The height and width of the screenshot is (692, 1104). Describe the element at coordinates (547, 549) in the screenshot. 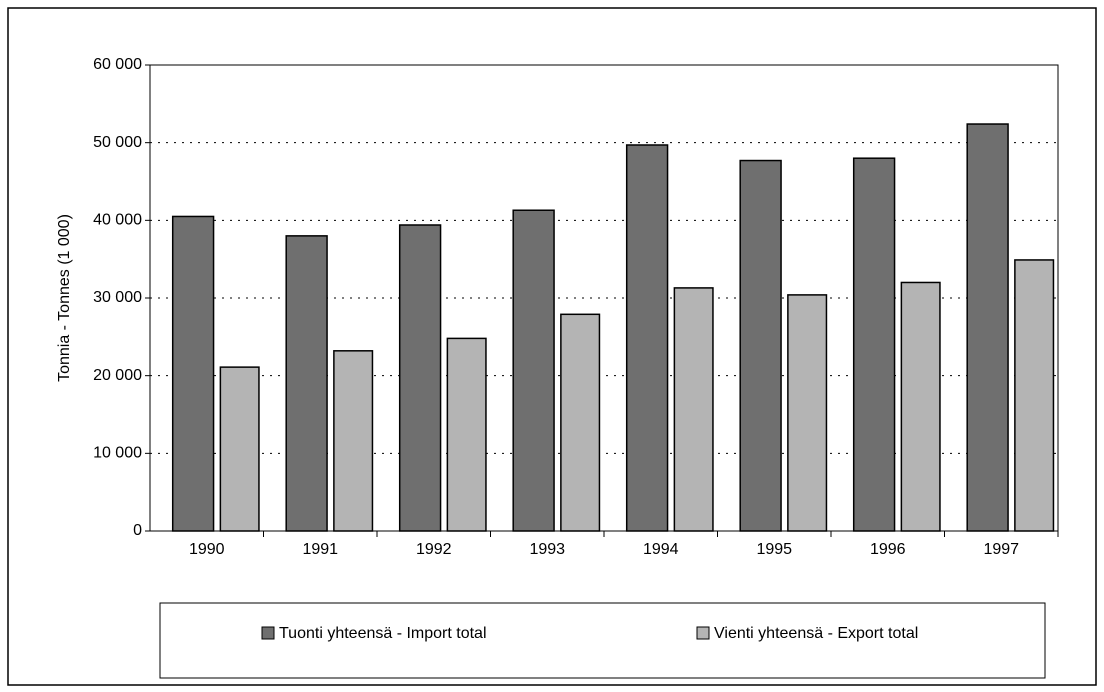

I see `x-tick-label: 1993` at that location.